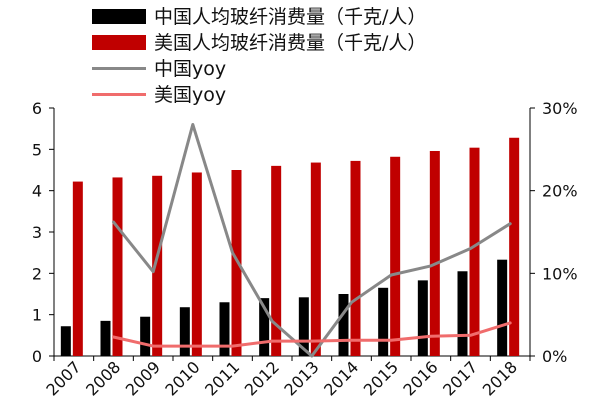 Image resolution: width=601 pixels, height=407 pixels. I want to click on legend-swatch-china-line, so click(119, 68).